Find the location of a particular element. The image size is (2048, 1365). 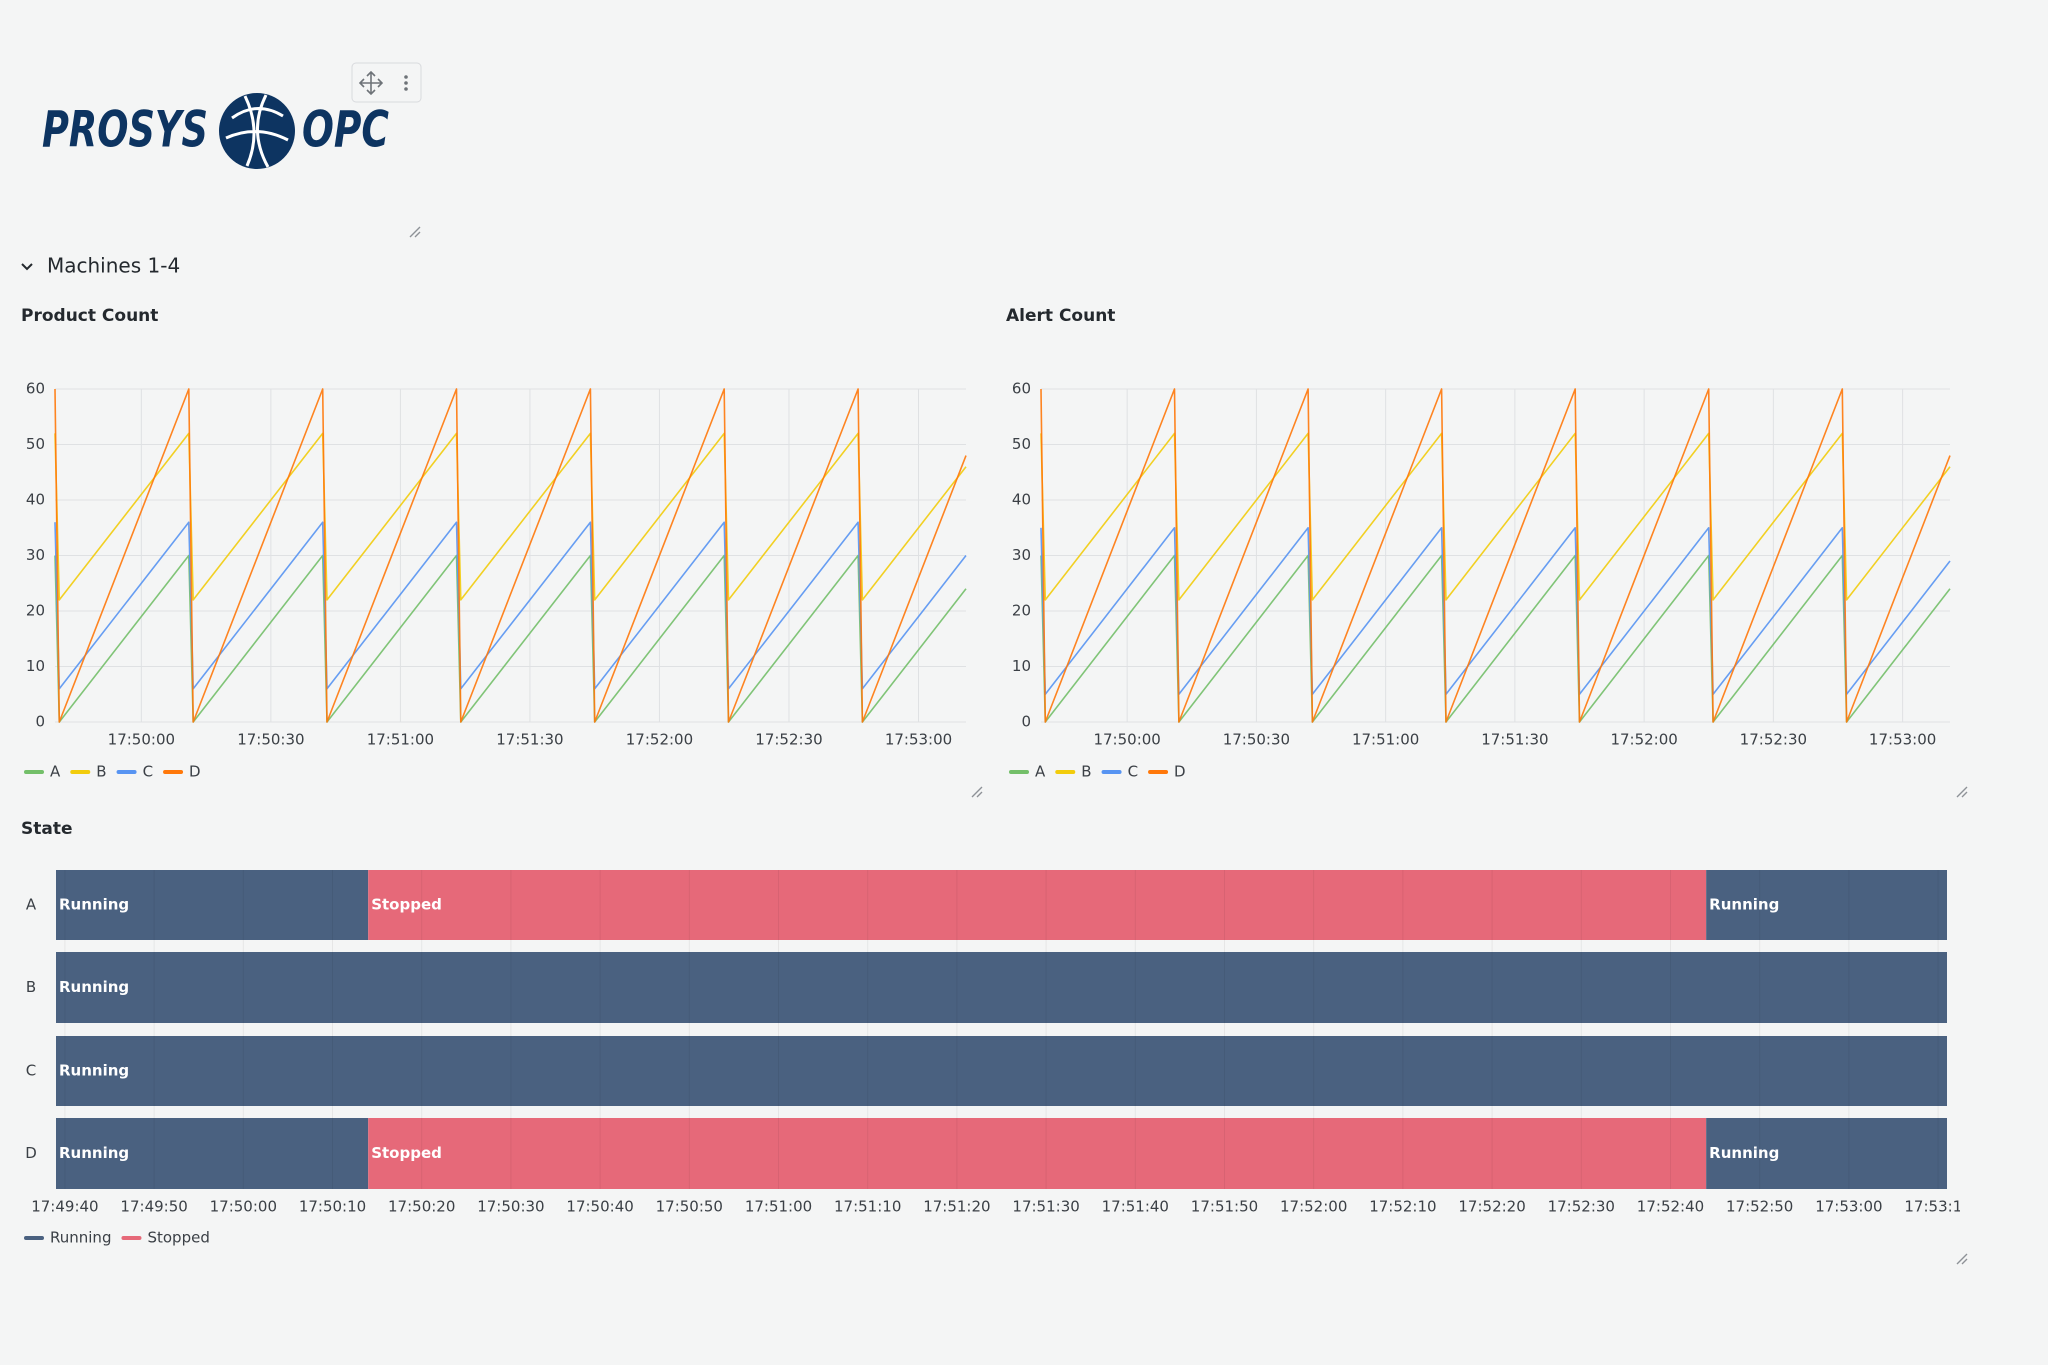

row-title: Machines 1-4 is located at coordinates (113, 266).